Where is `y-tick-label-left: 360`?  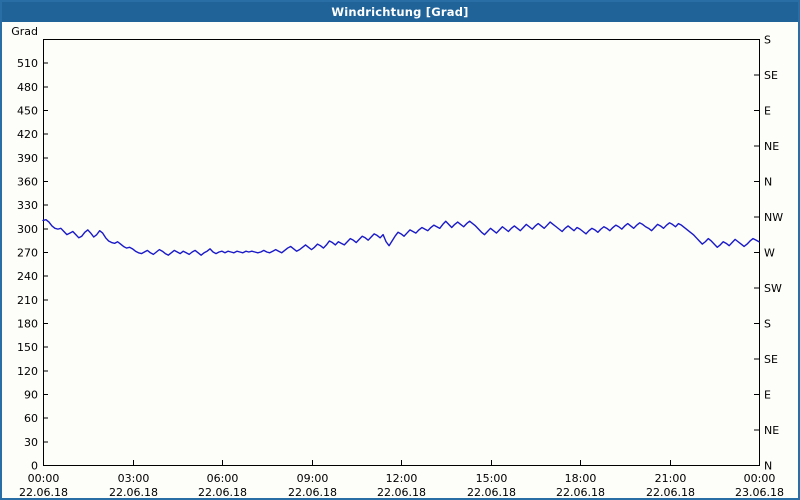
y-tick-label-left: 360 is located at coordinates (27, 182).